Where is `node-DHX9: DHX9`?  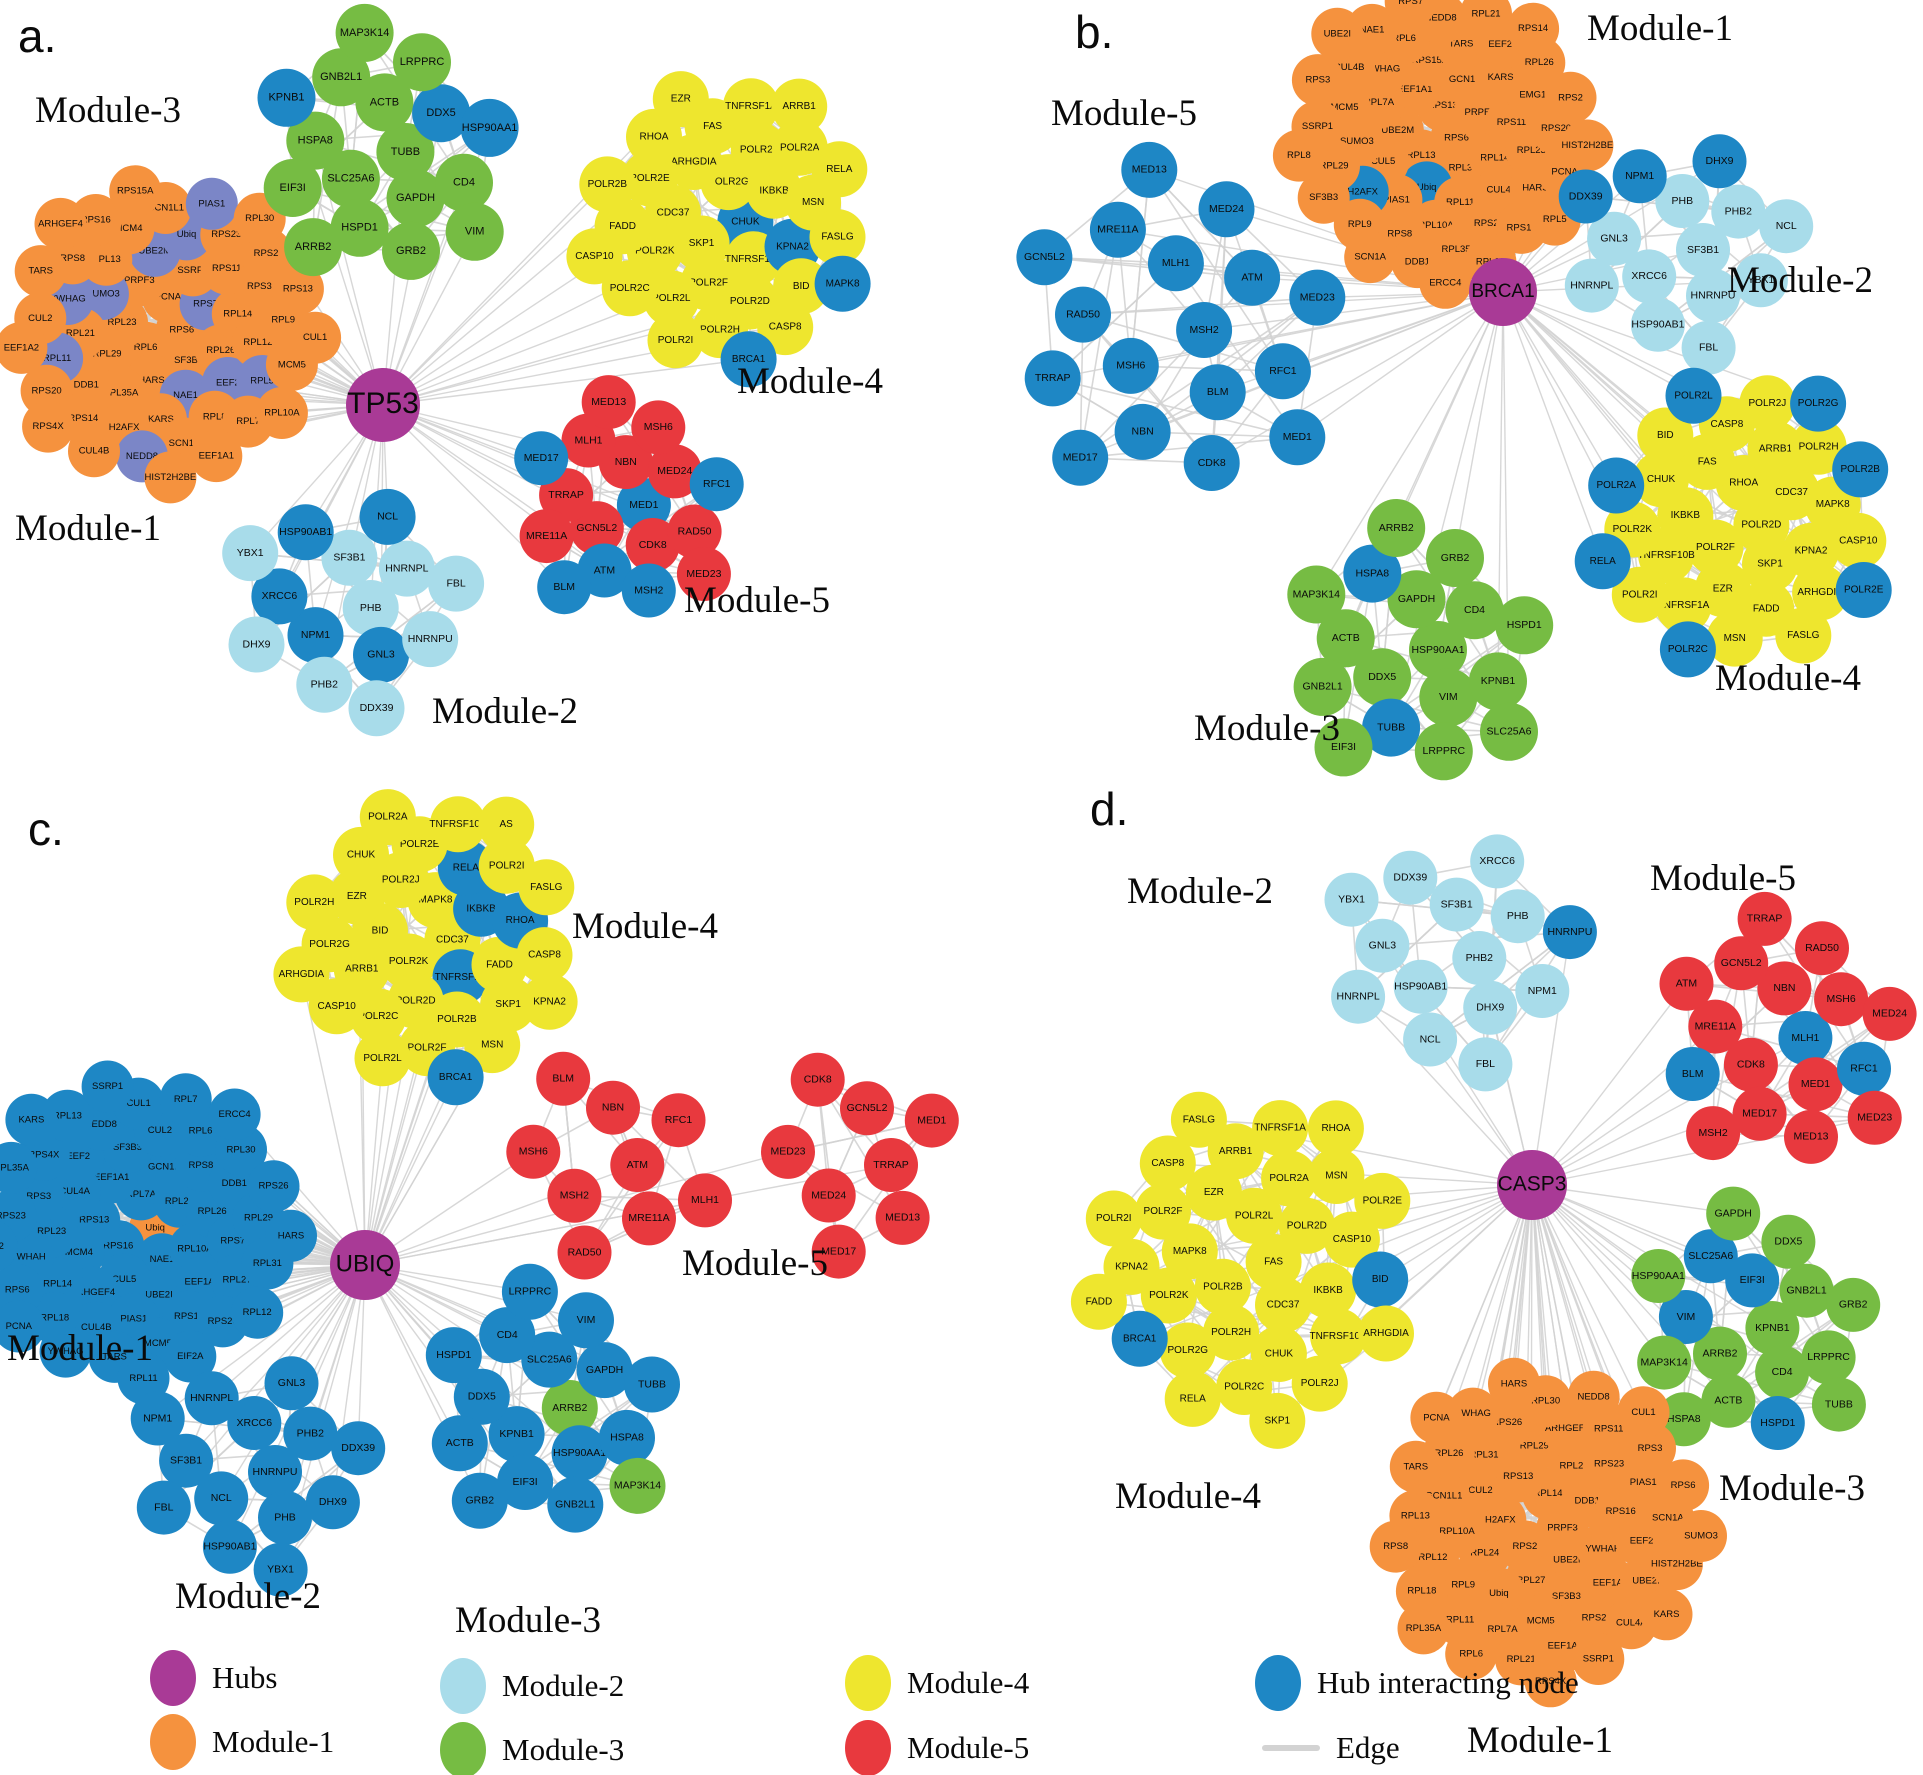 node-DHX9: DHX9 is located at coordinates (1490, 1007).